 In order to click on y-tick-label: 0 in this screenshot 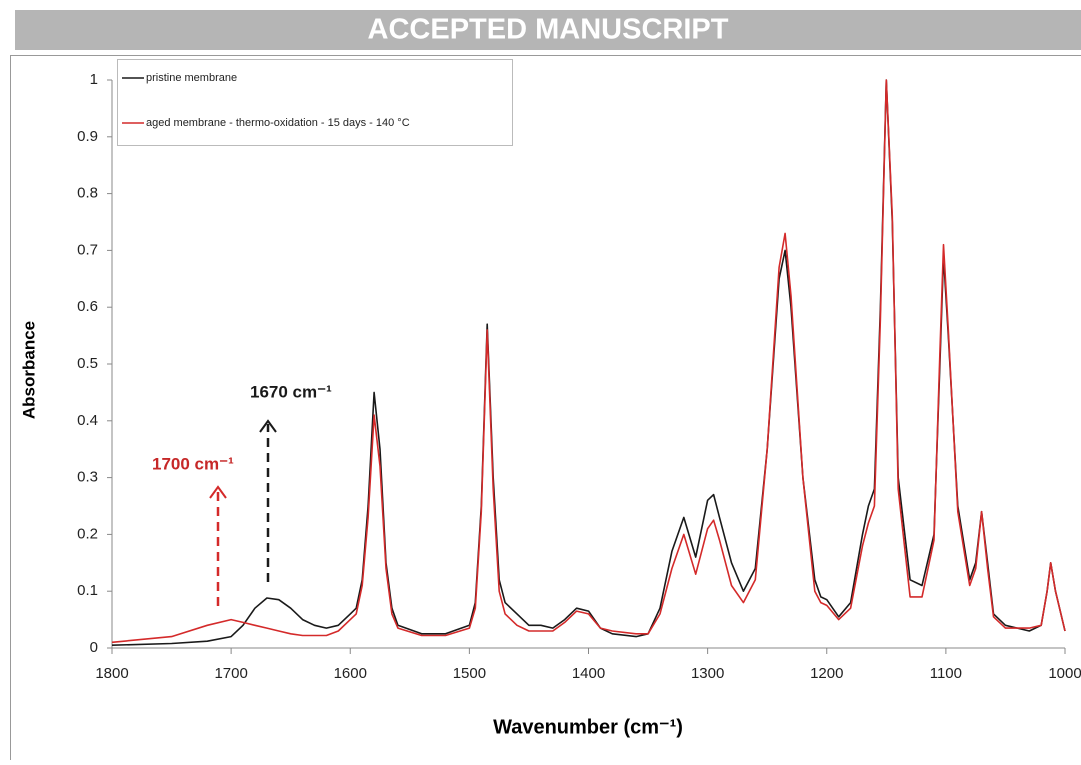, I will do `click(94, 647)`.